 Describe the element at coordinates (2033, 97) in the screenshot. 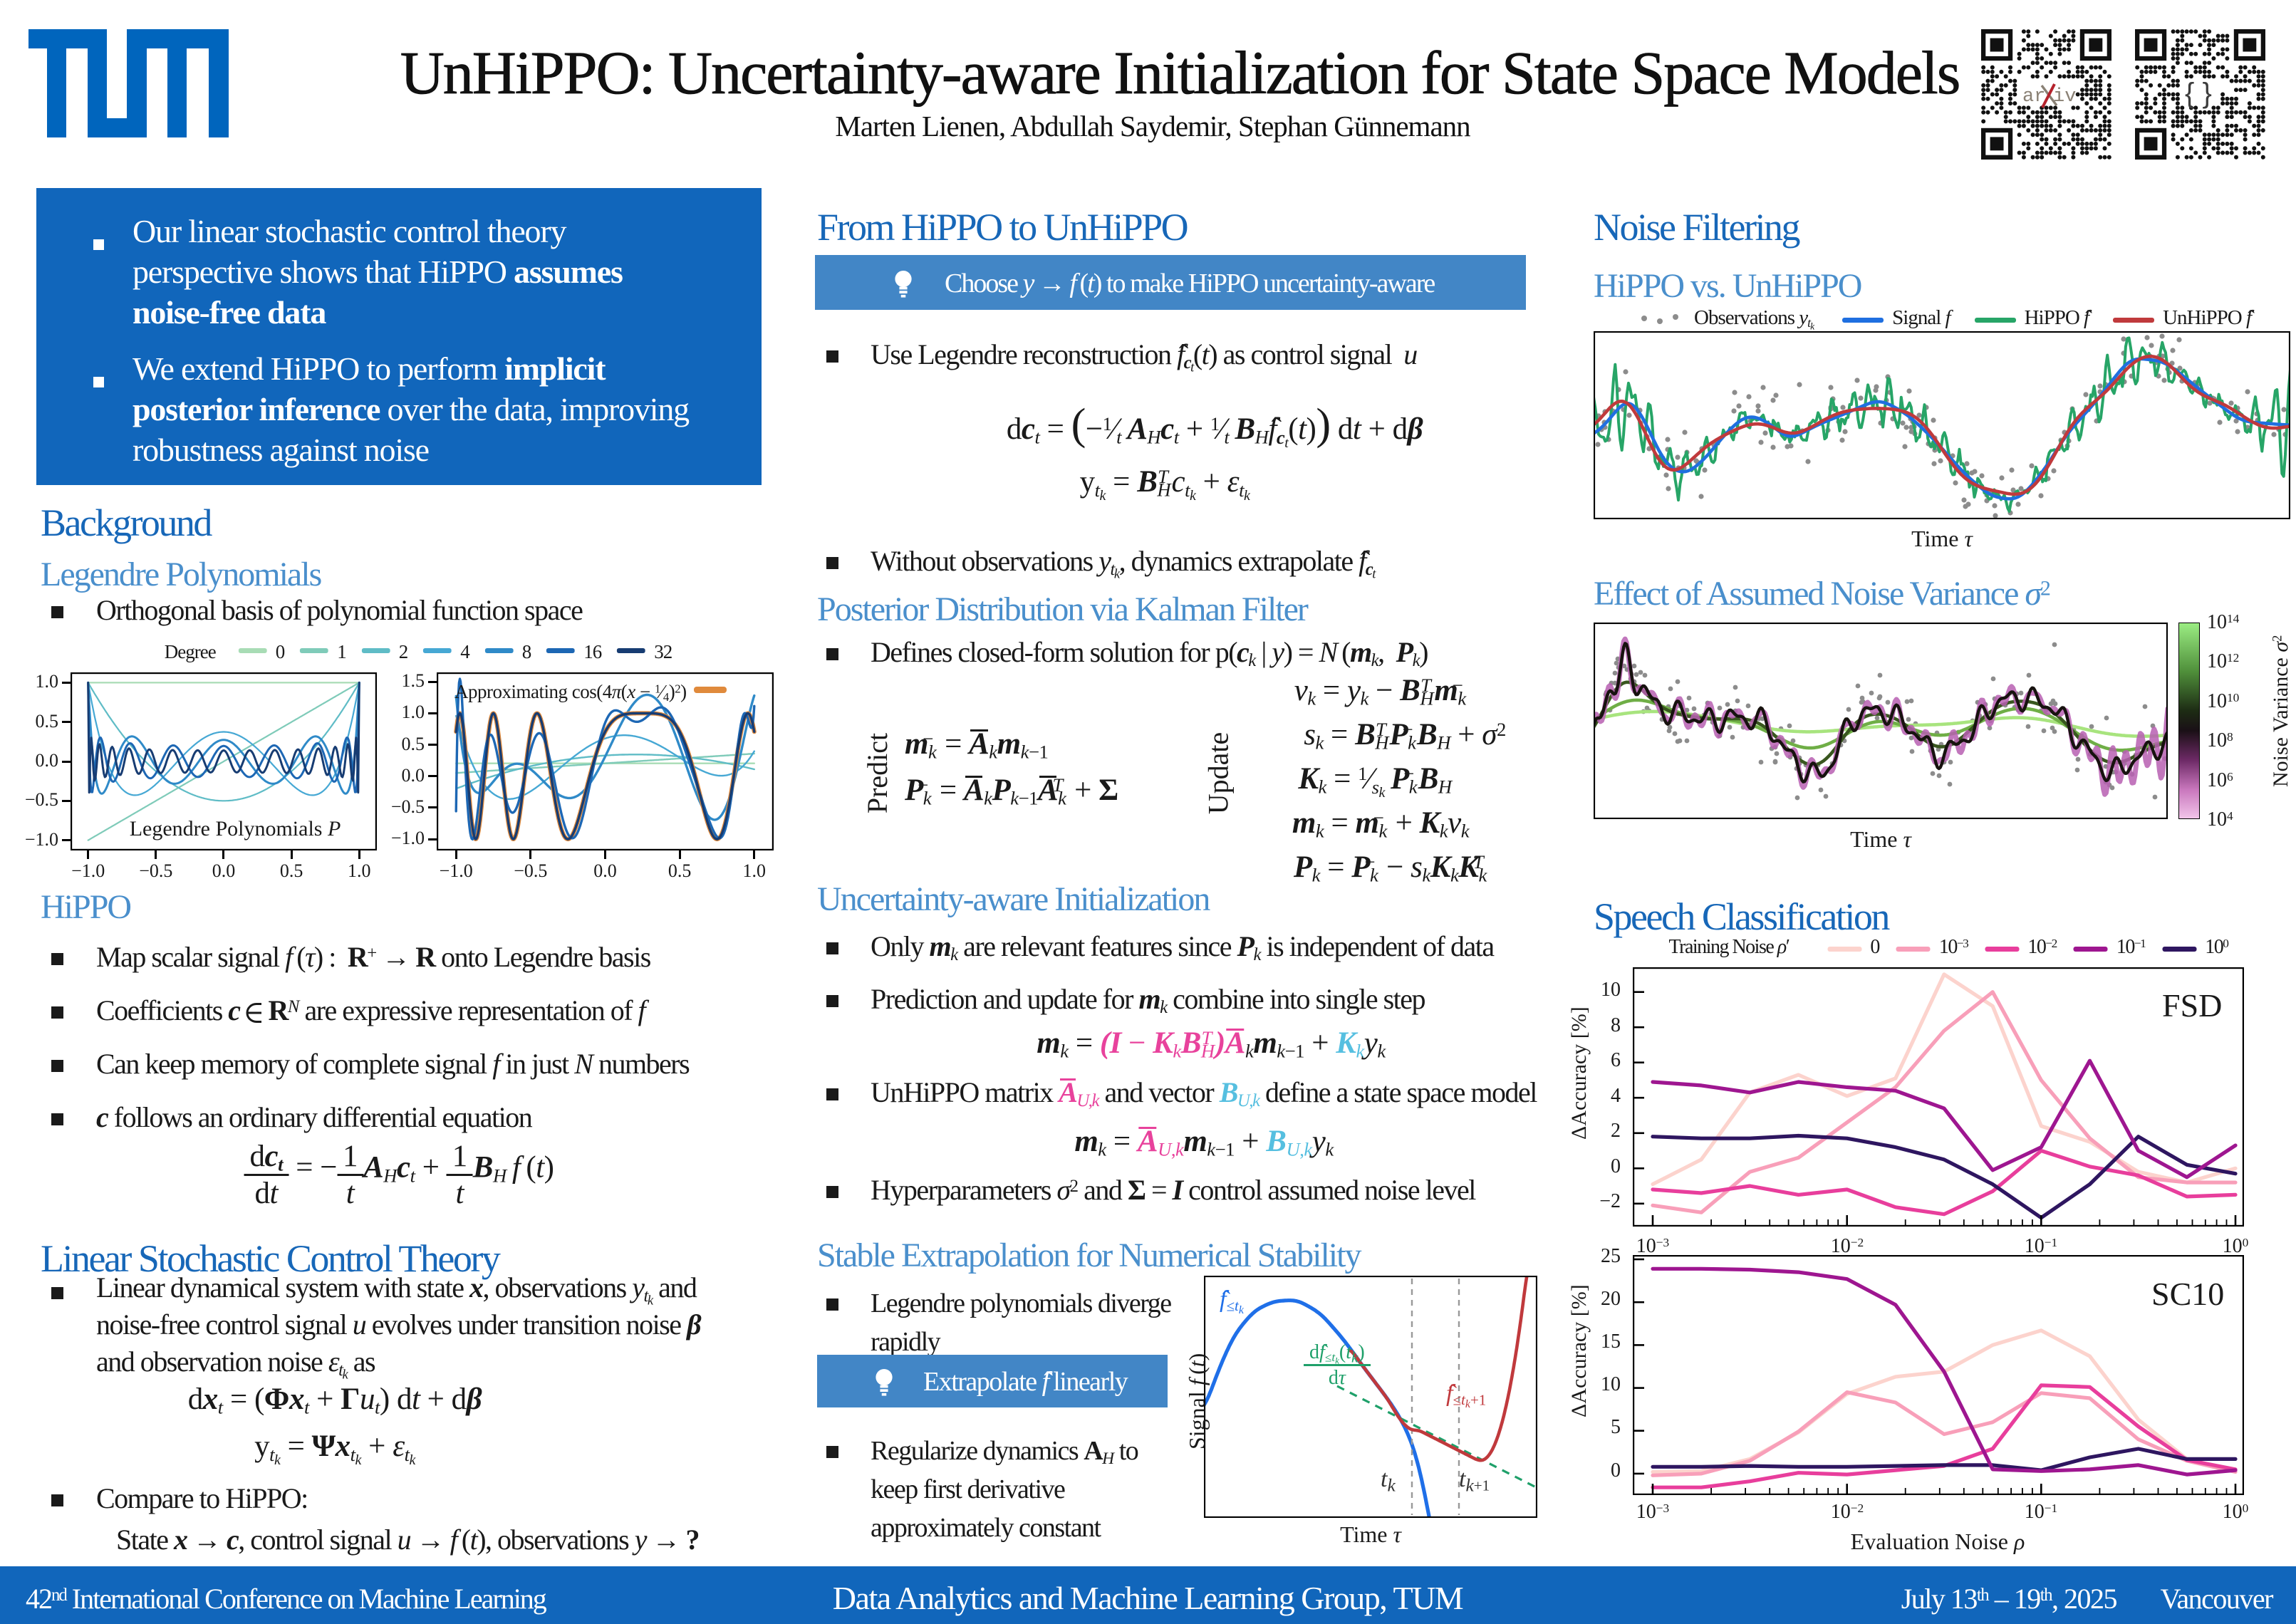

I see `svg-text: ar` at that location.